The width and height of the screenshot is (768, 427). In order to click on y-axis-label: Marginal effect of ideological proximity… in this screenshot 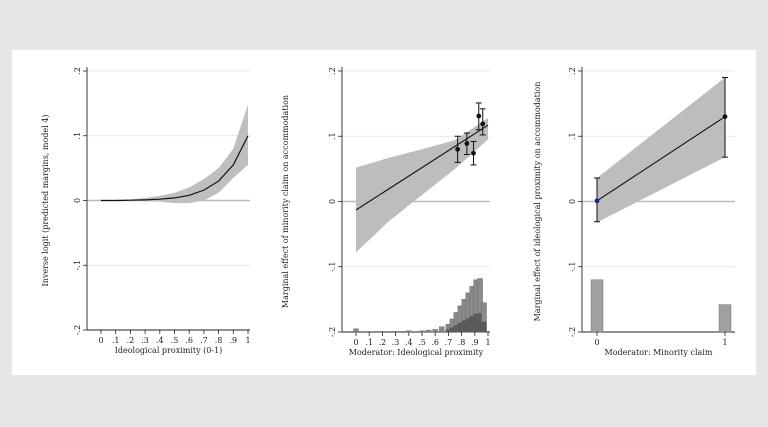, I will do `click(537, 202)`.